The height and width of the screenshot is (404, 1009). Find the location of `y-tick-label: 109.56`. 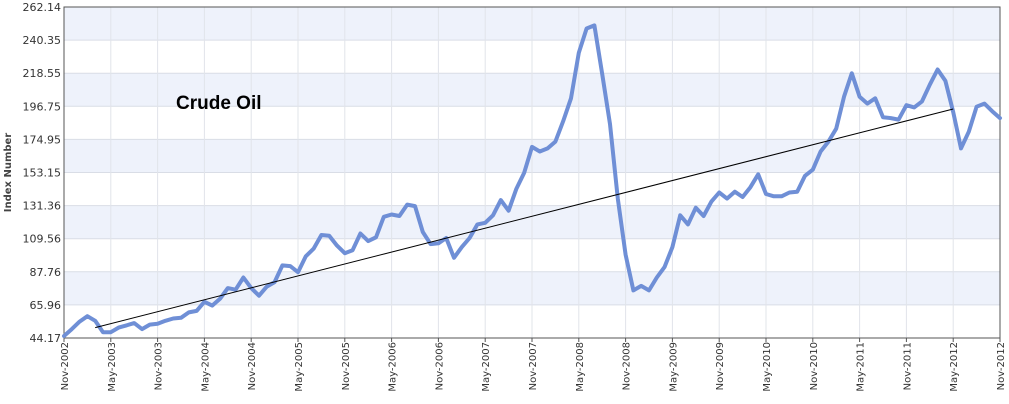

y-tick-label: 109.56 is located at coordinates (42, 239).